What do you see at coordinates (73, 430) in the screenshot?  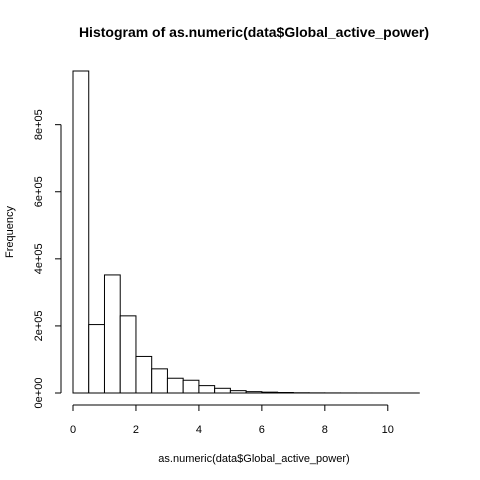 I see `x-tick-label: 0` at bounding box center [73, 430].